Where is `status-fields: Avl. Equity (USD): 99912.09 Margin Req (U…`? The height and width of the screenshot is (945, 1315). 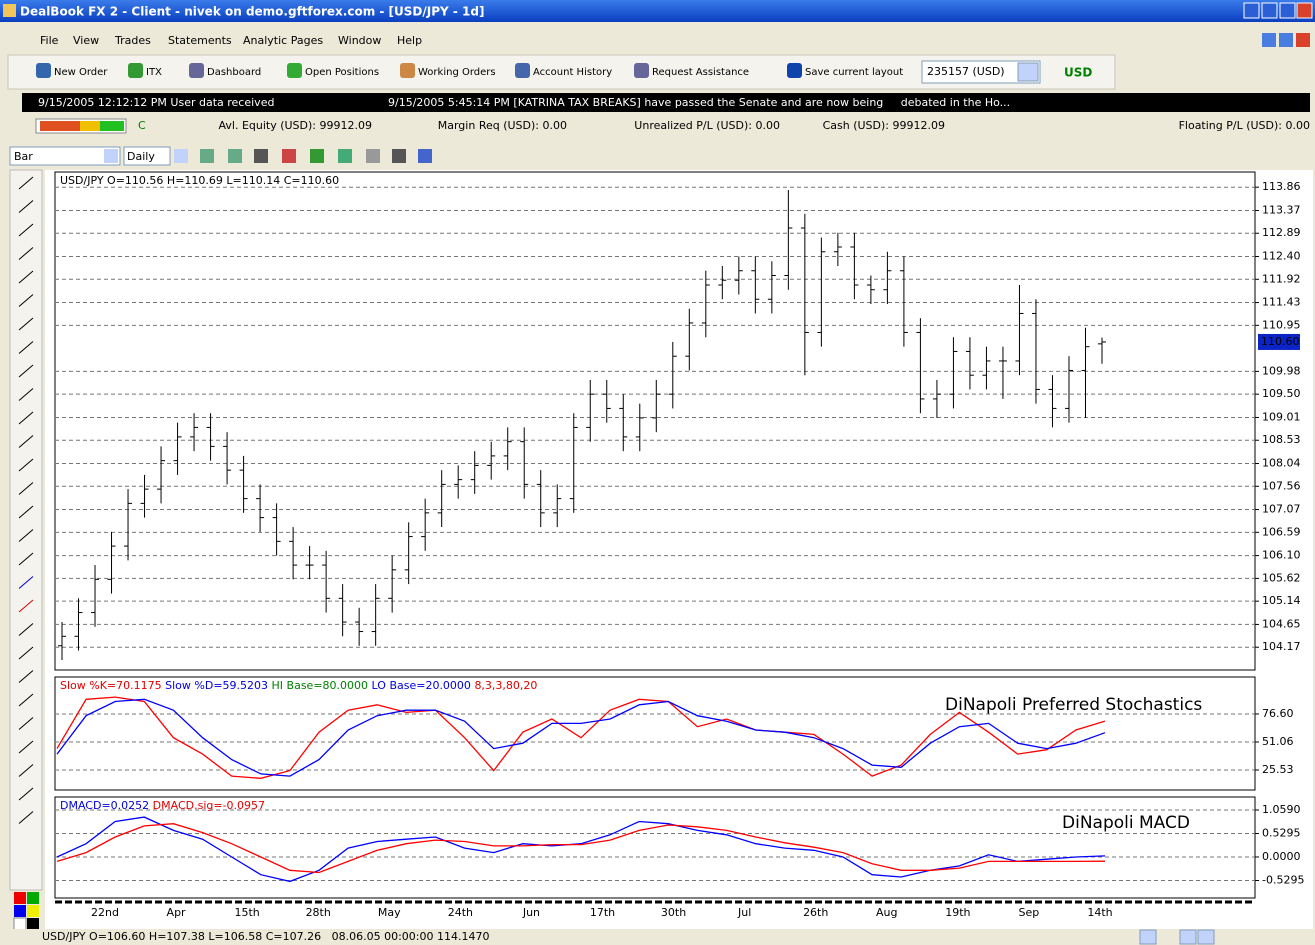
status-fields: Avl. Equity (USD): 99912.09 Margin Req (U… is located at coordinates (765, 125).